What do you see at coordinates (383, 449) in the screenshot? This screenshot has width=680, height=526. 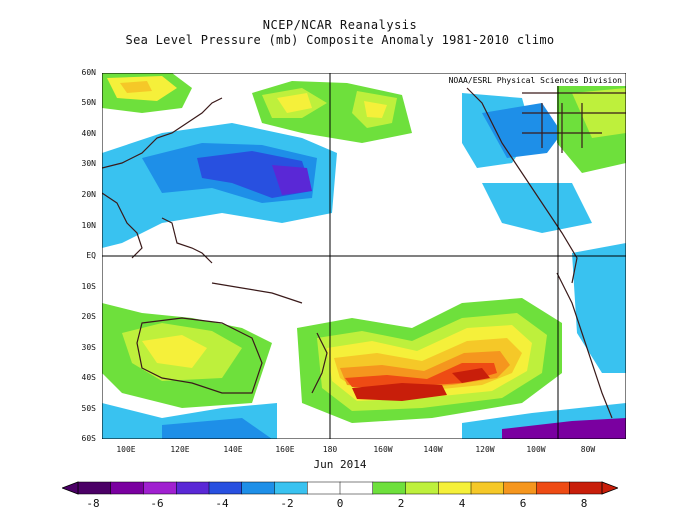 I see `lon-label: 160W` at bounding box center [383, 449].